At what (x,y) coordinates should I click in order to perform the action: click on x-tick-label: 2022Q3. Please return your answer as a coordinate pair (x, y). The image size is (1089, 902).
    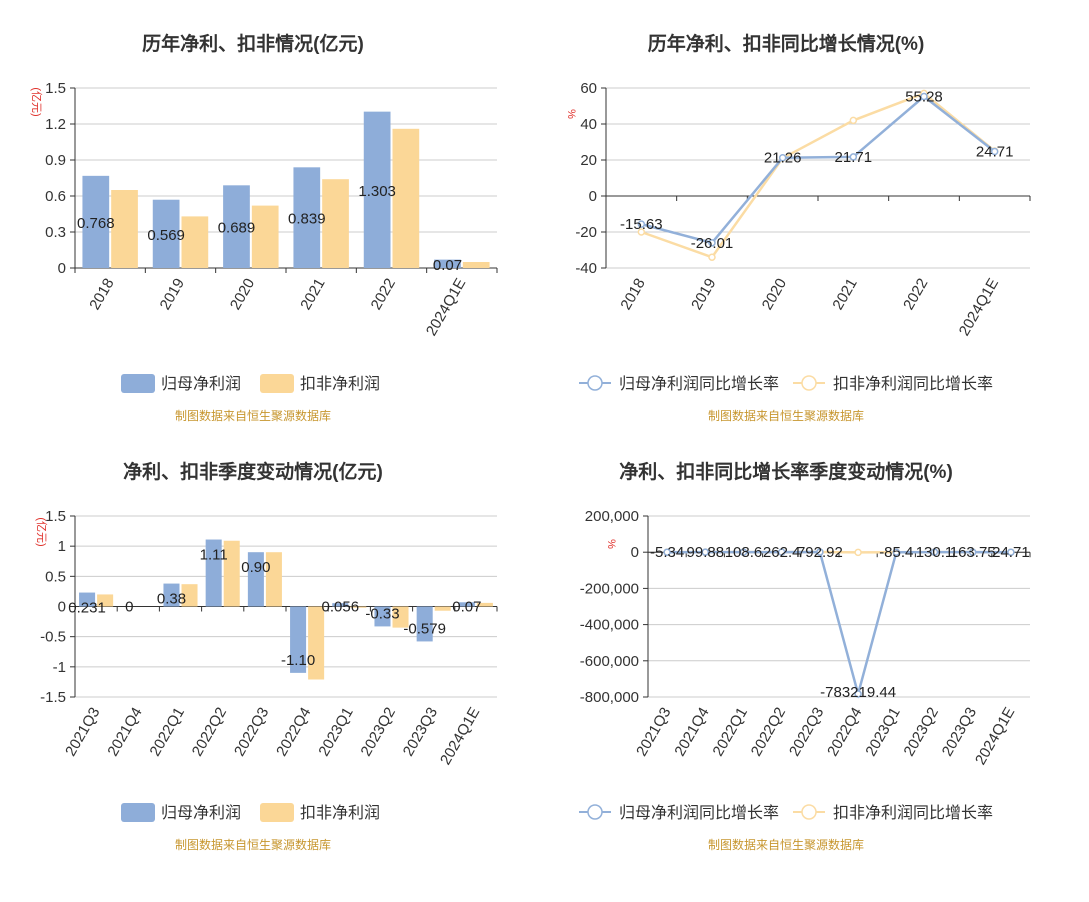
    Looking at the image, I should click on (806, 732).